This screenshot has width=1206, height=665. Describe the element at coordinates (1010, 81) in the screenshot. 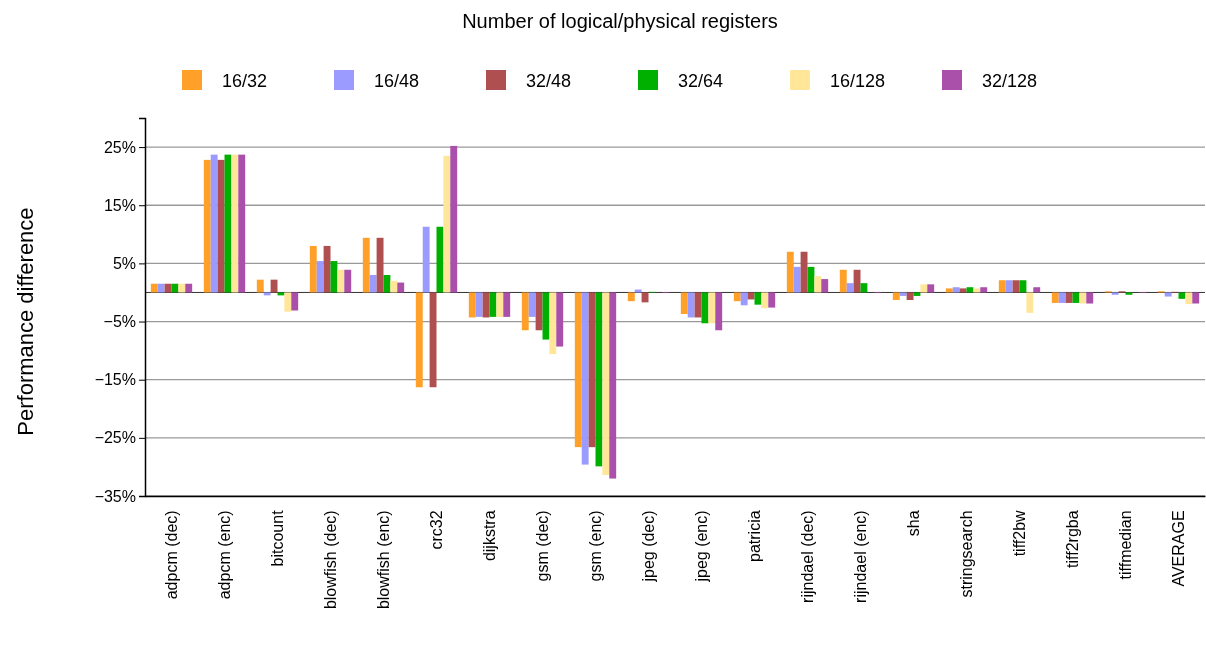

I see `legend-label: 32/128` at that location.